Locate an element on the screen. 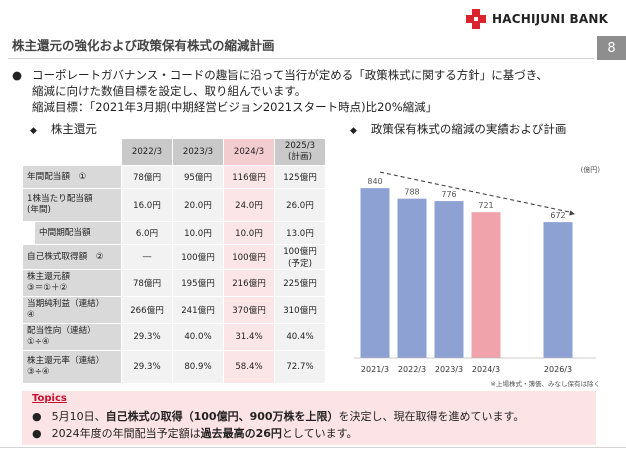 The width and height of the screenshot is (626, 456). column-header: 2025/3 (計画) is located at coordinates (300, 152).